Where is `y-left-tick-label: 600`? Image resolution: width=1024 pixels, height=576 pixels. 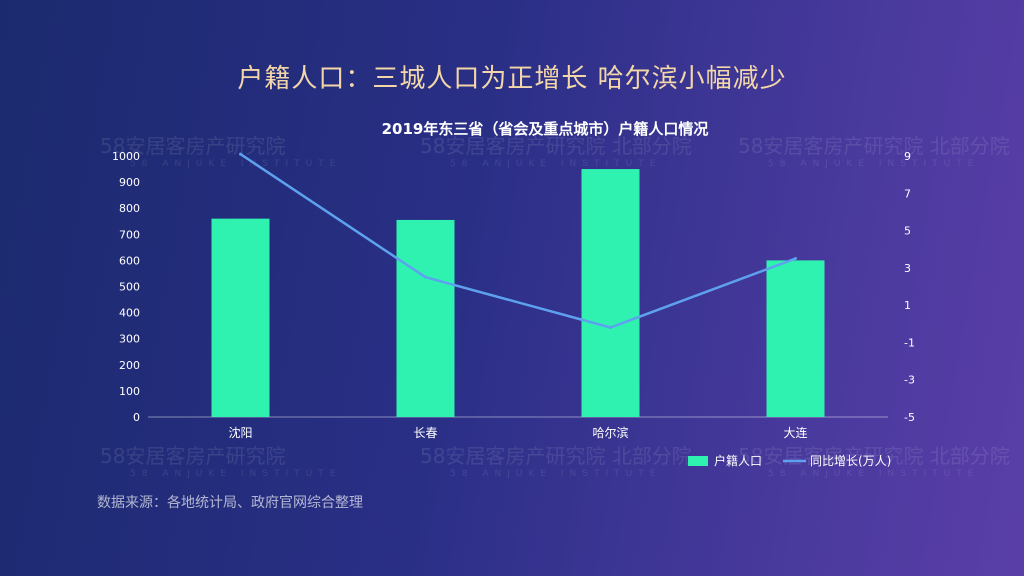 y-left-tick-label: 600 is located at coordinates (129, 260).